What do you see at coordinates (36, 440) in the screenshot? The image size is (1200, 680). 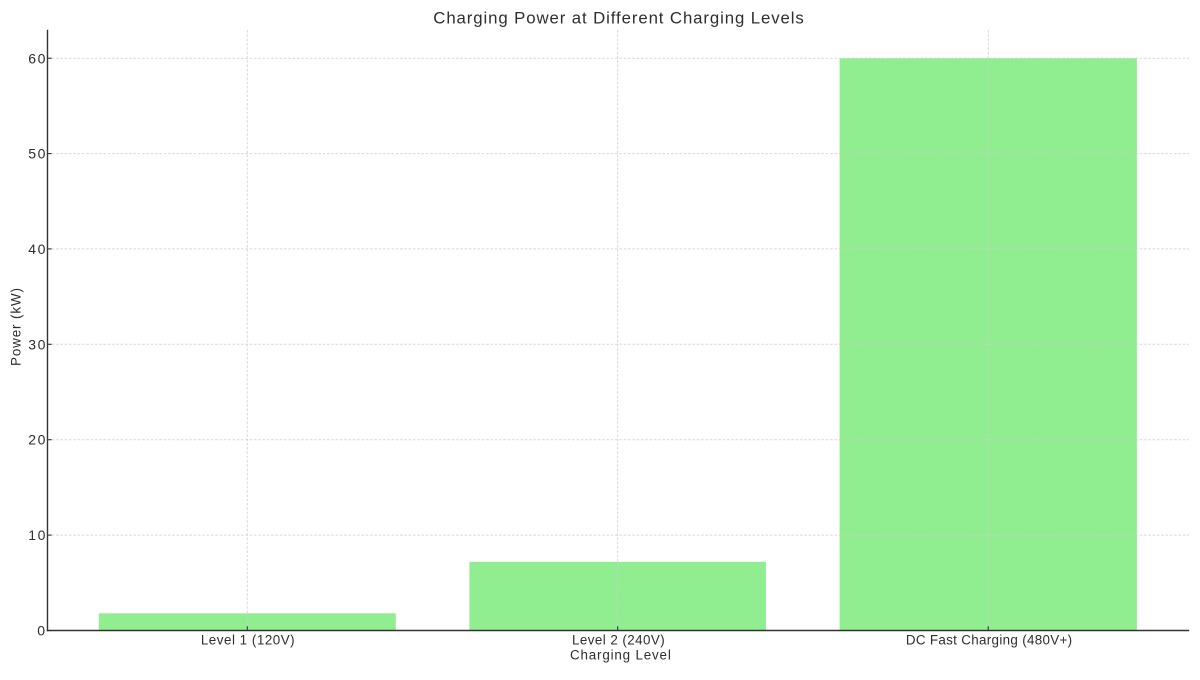 I see `svg-text: 20` at bounding box center [36, 440].